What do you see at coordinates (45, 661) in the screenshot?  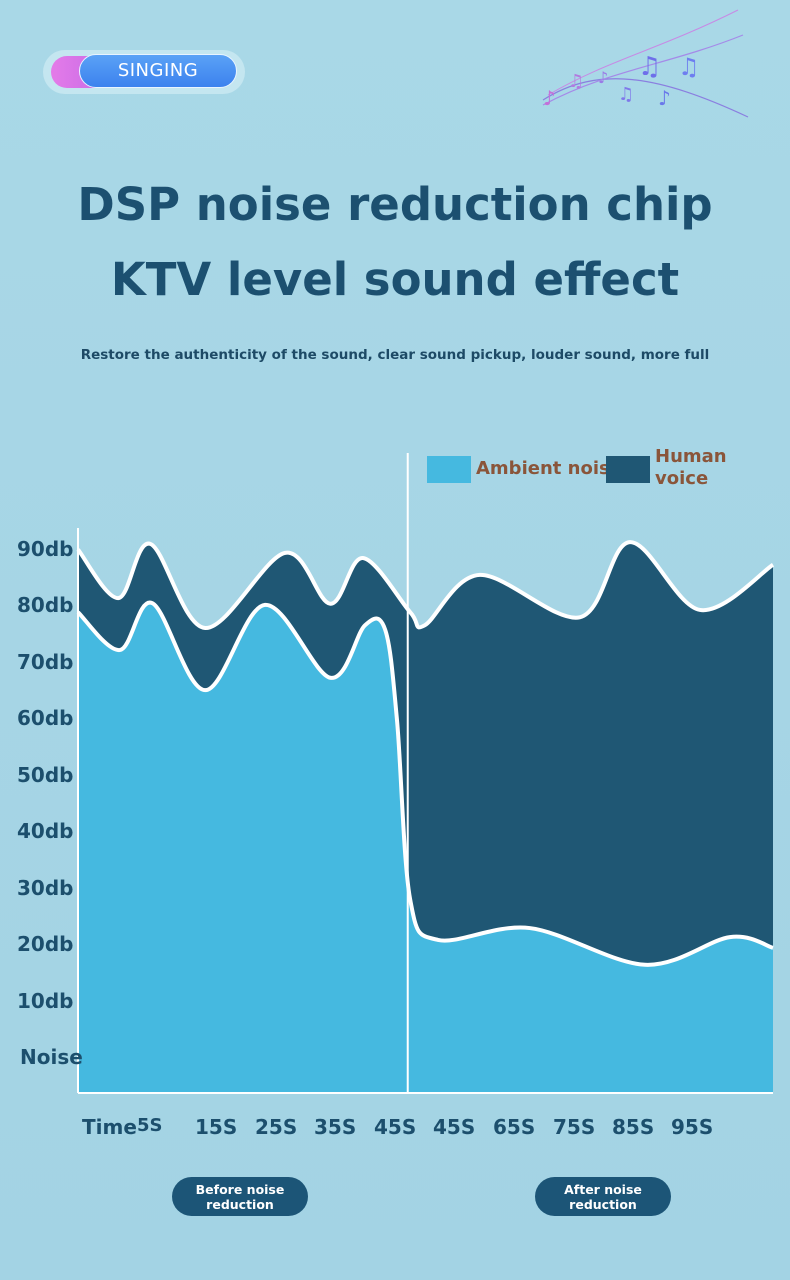 I see `y-tick-label: 70db` at bounding box center [45, 661].